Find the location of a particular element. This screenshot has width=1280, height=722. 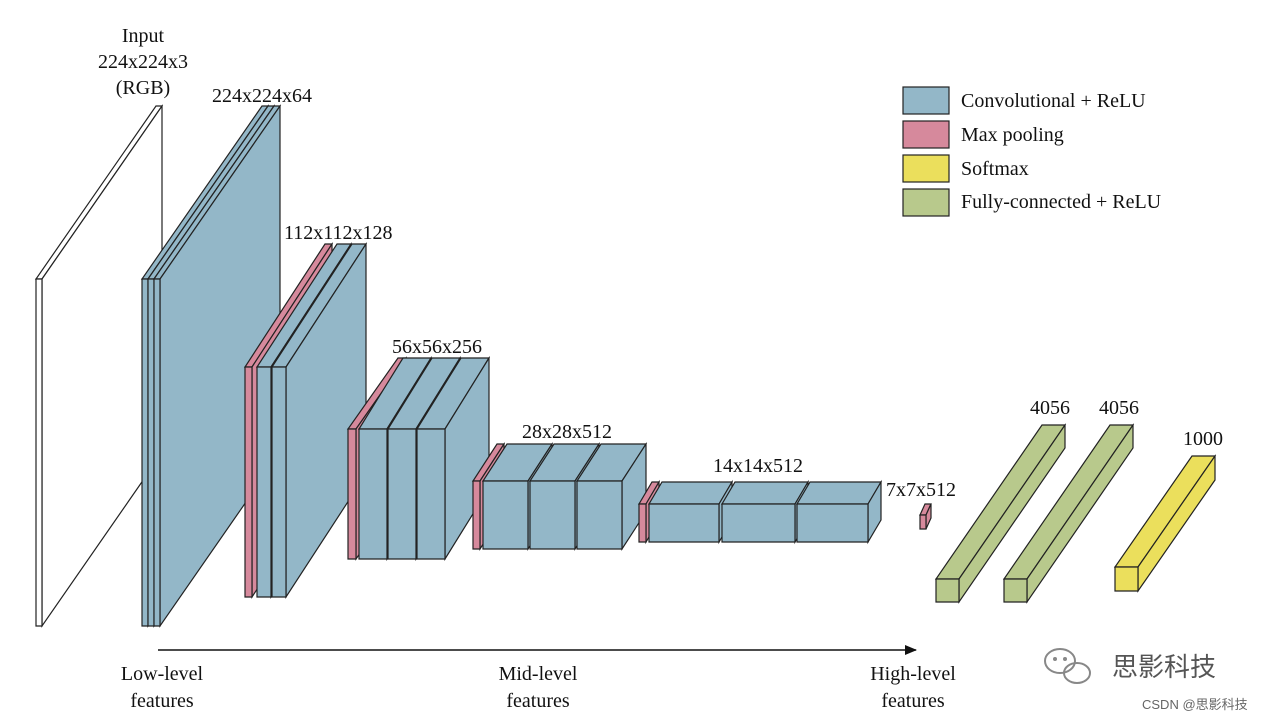

input-label-line2: 224x224x3 is located at coordinates (143, 62).